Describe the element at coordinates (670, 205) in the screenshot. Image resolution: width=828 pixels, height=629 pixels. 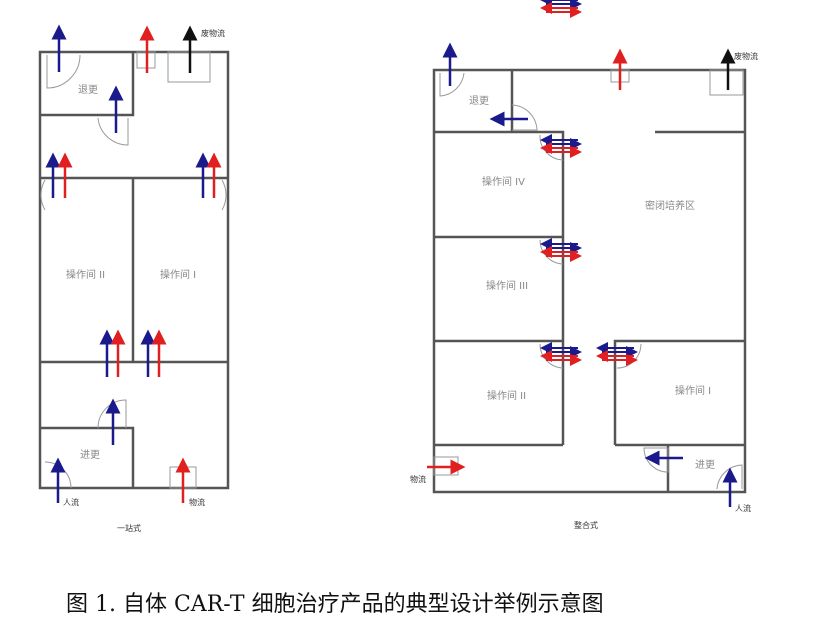
I see `room-label: 密闭培养区` at that location.